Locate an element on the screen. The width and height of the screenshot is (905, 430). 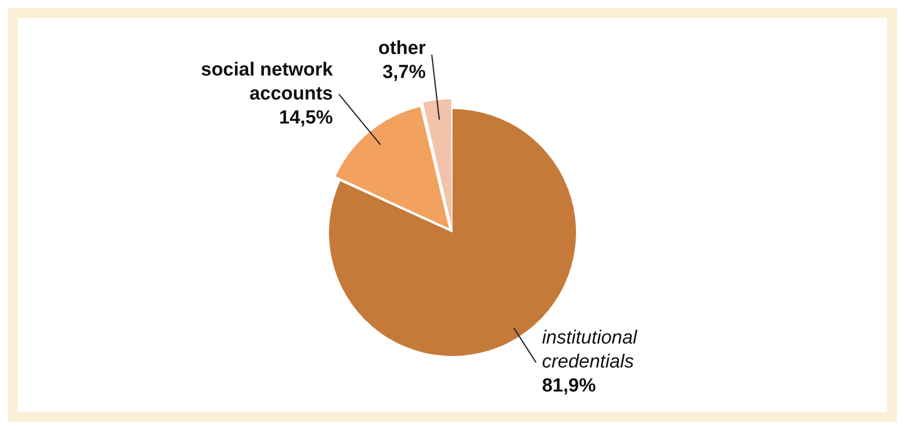
data-label: 81,9% is located at coordinates (569, 386).